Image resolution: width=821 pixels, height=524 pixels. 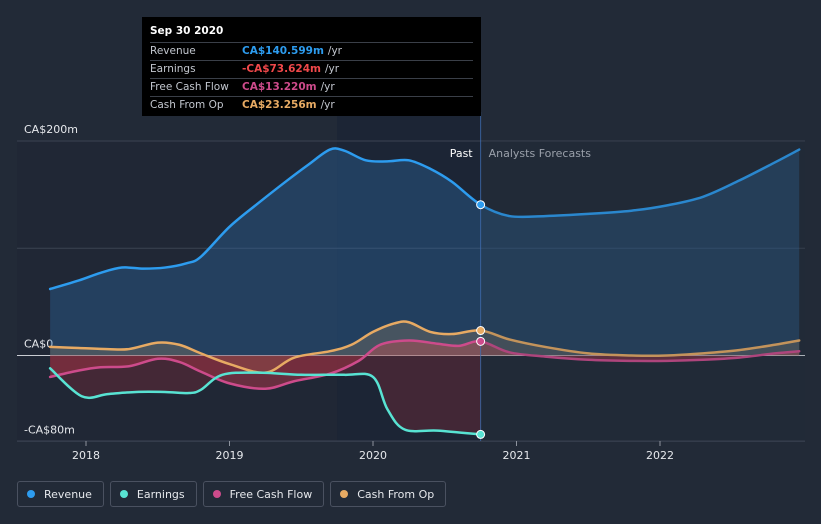 I want to click on legend-item-earnings: Earnings, so click(x=153, y=494).